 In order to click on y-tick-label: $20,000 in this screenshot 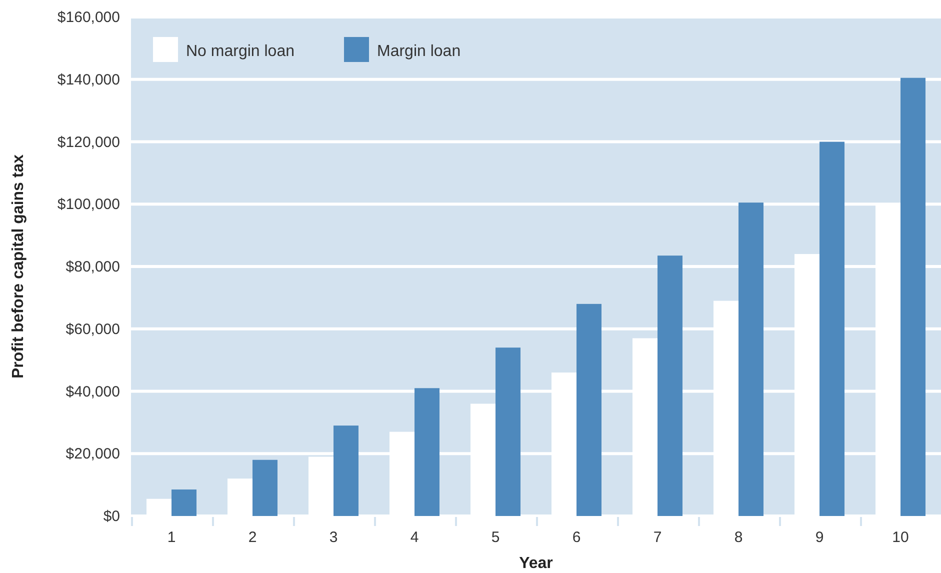, I will do `click(93, 454)`.